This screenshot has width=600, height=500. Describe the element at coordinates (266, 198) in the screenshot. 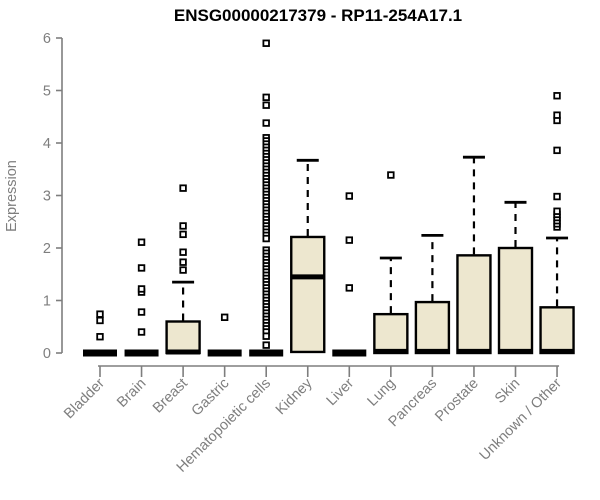

I see `boxplot-hematopoietic-cells` at that location.